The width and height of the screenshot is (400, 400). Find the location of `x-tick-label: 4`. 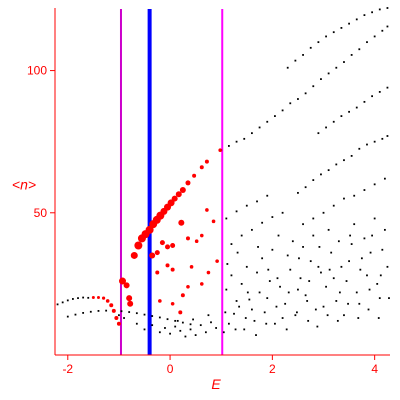

x-tick-label: 4 is located at coordinates (374, 369).